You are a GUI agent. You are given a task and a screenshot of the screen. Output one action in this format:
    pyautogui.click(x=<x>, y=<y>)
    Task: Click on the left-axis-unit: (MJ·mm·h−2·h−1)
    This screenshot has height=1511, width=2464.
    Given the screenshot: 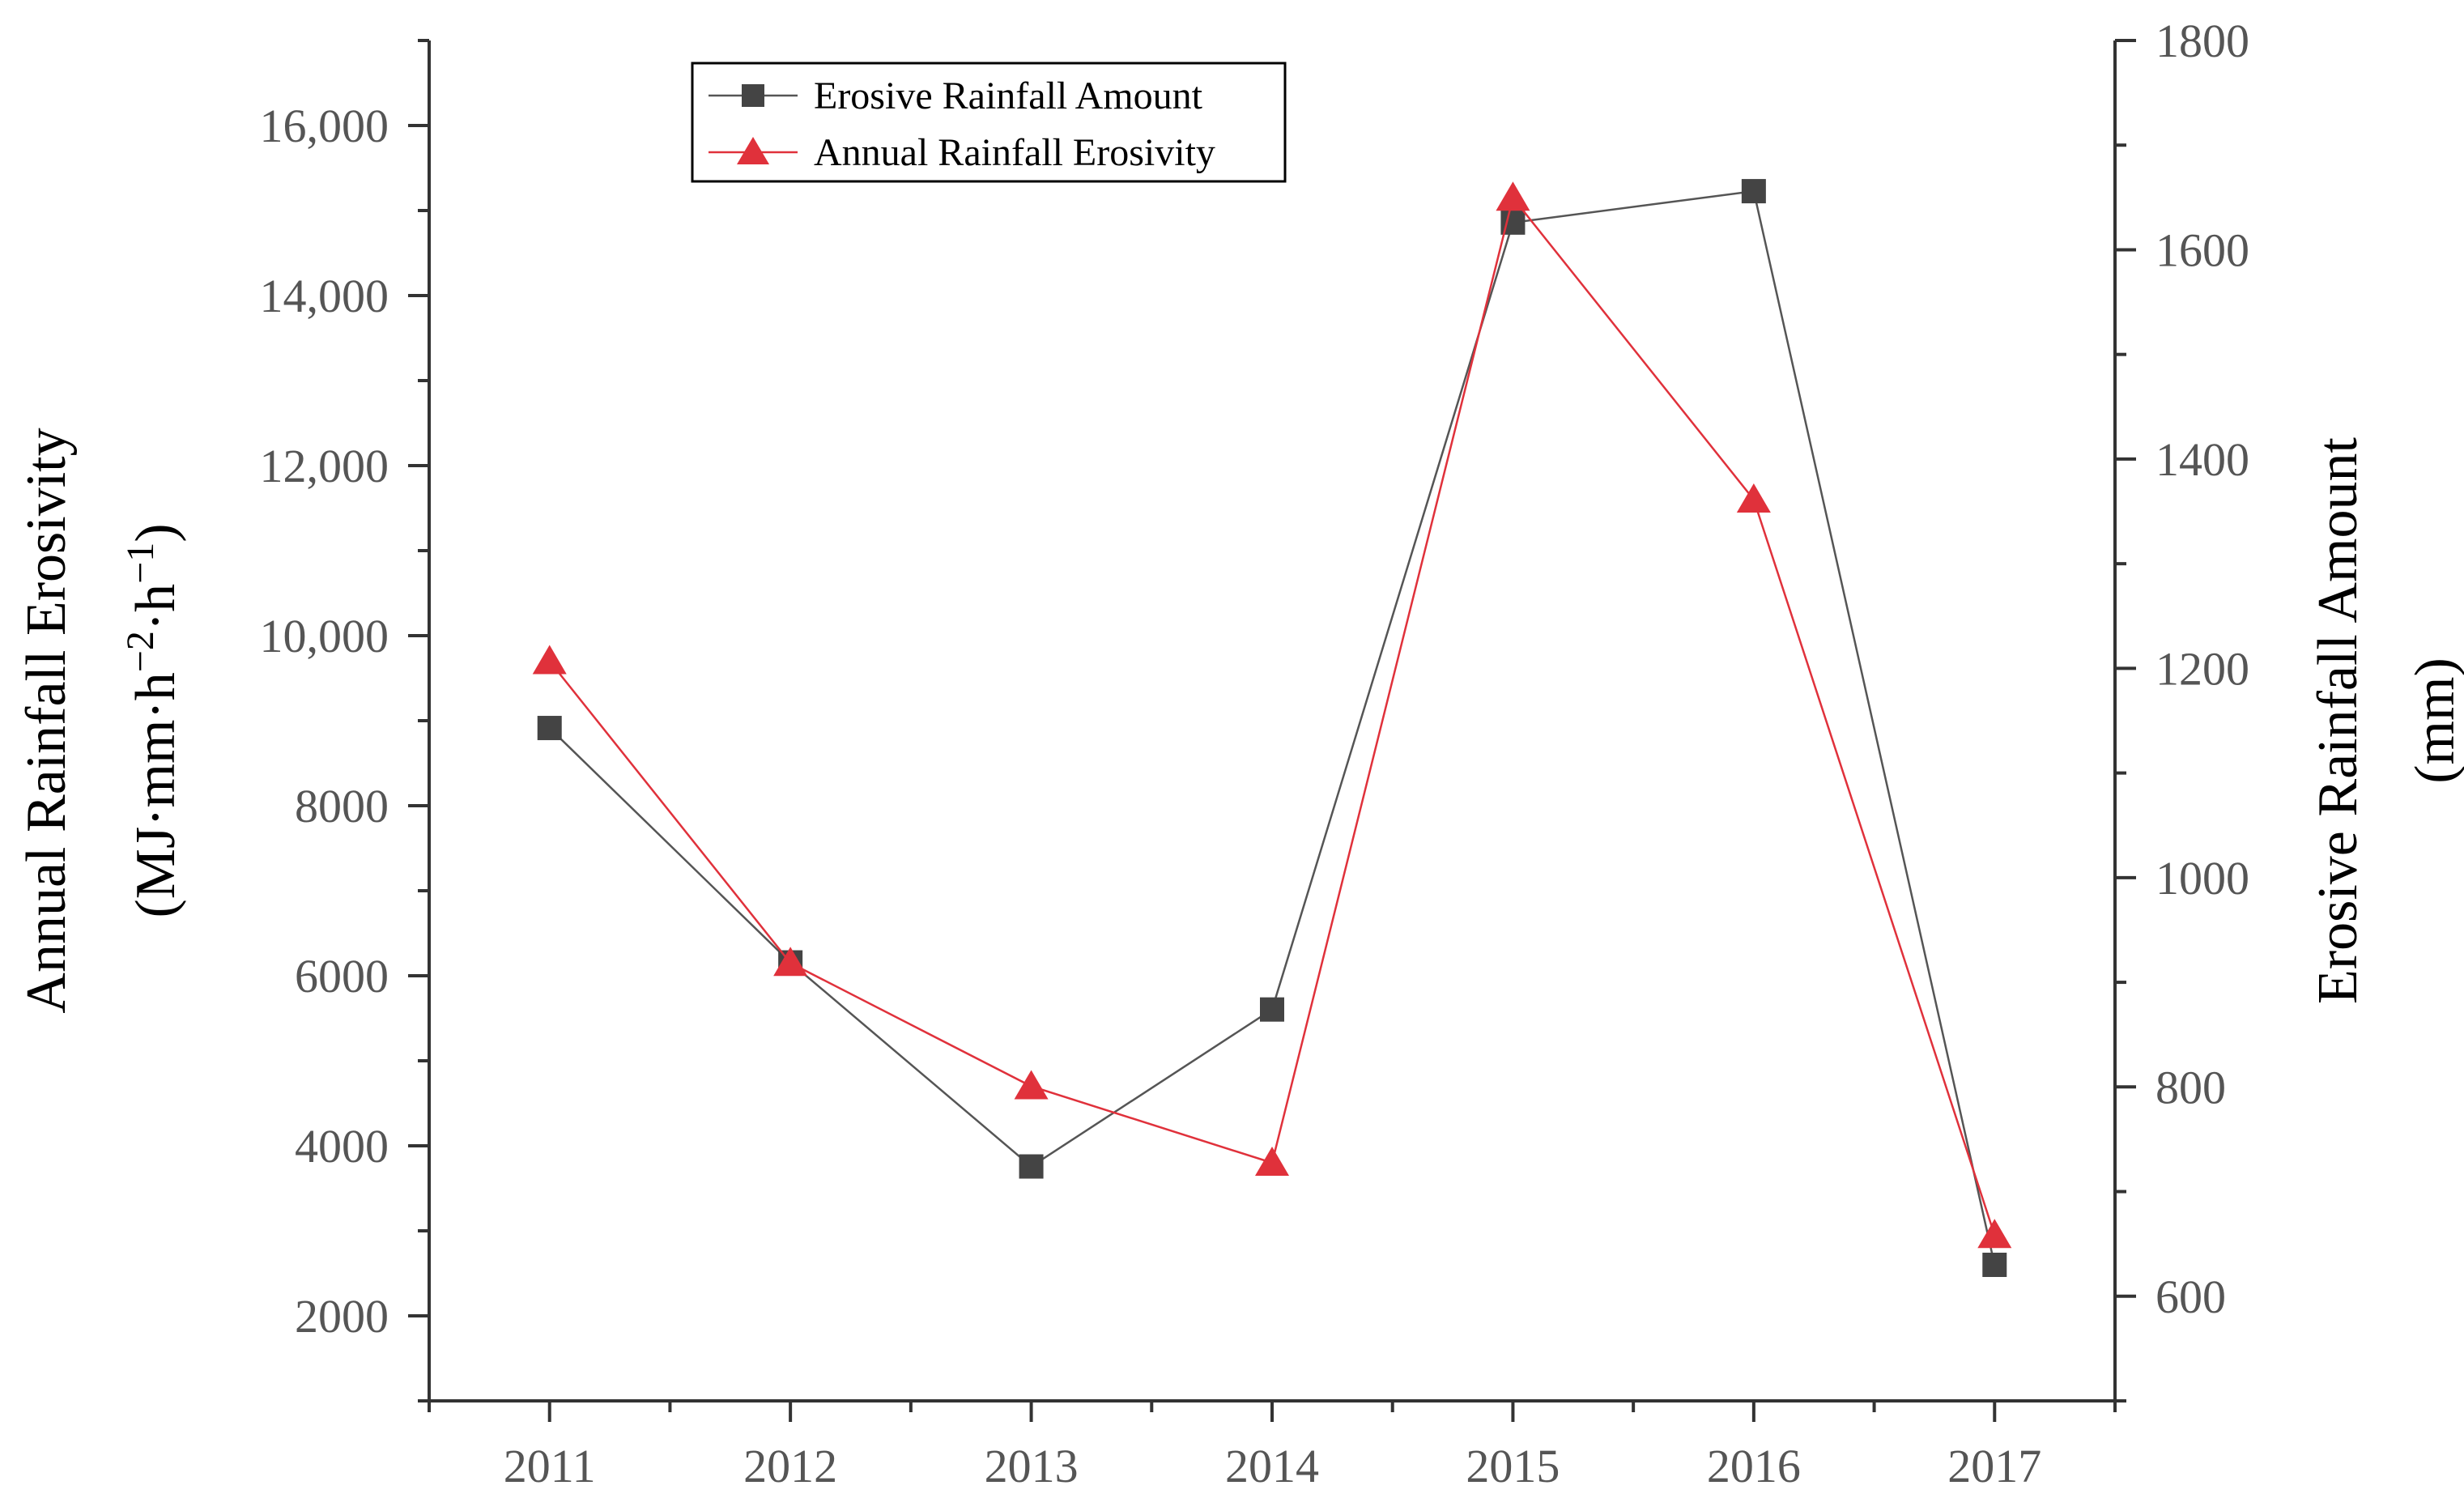 What is the action you would take?
    pyautogui.click(x=153, y=720)
    